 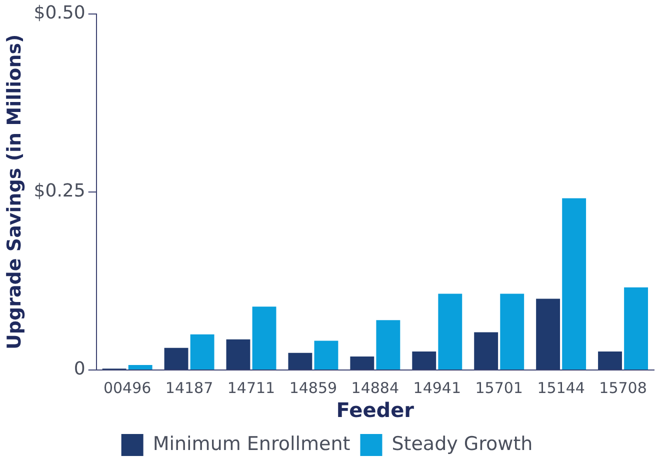 What do you see at coordinates (127, 387) in the screenshot?
I see `x-tick-label: 00496` at bounding box center [127, 387].